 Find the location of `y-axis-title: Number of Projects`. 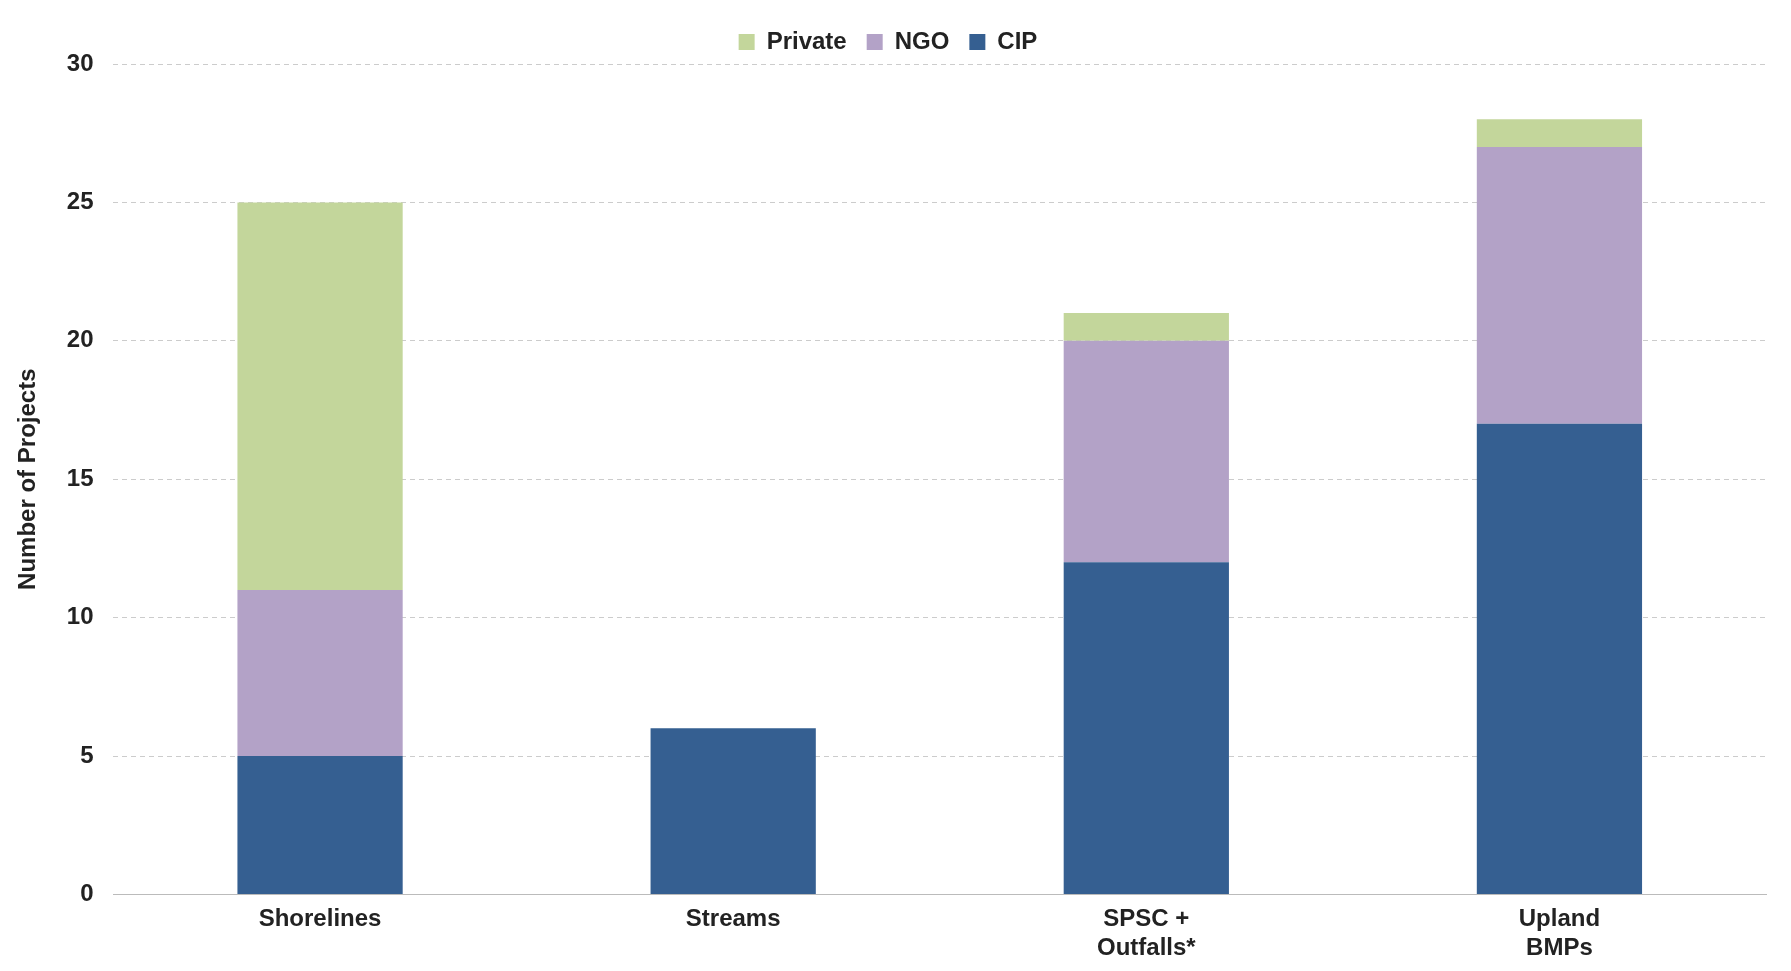

y-axis-title: Number of Projects is located at coordinates (27, 479).